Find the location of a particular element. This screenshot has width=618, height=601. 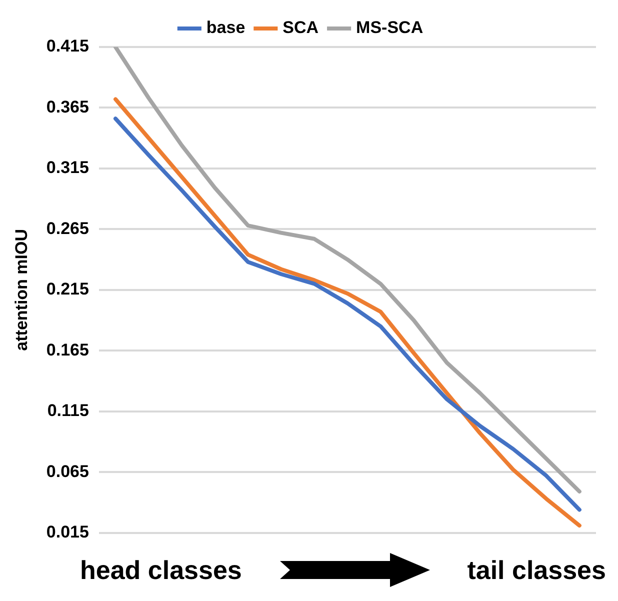

legend-label: SCA is located at coordinates (300, 28).